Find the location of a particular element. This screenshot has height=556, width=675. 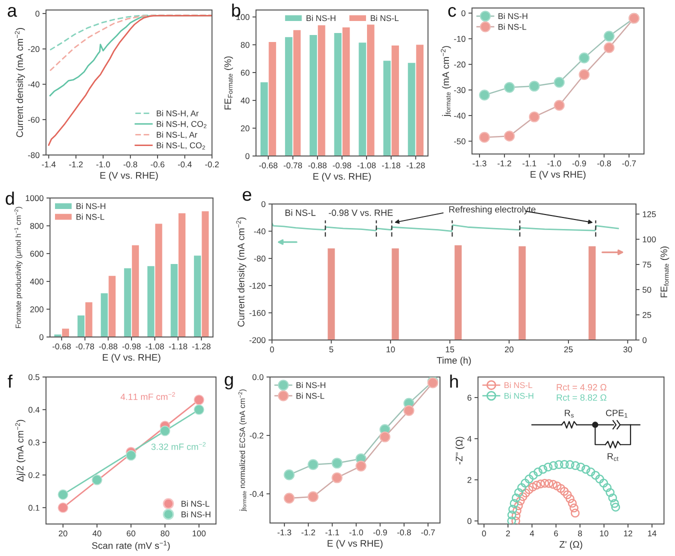

x-tick-label: -0.78 is located at coordinates (85, 346).